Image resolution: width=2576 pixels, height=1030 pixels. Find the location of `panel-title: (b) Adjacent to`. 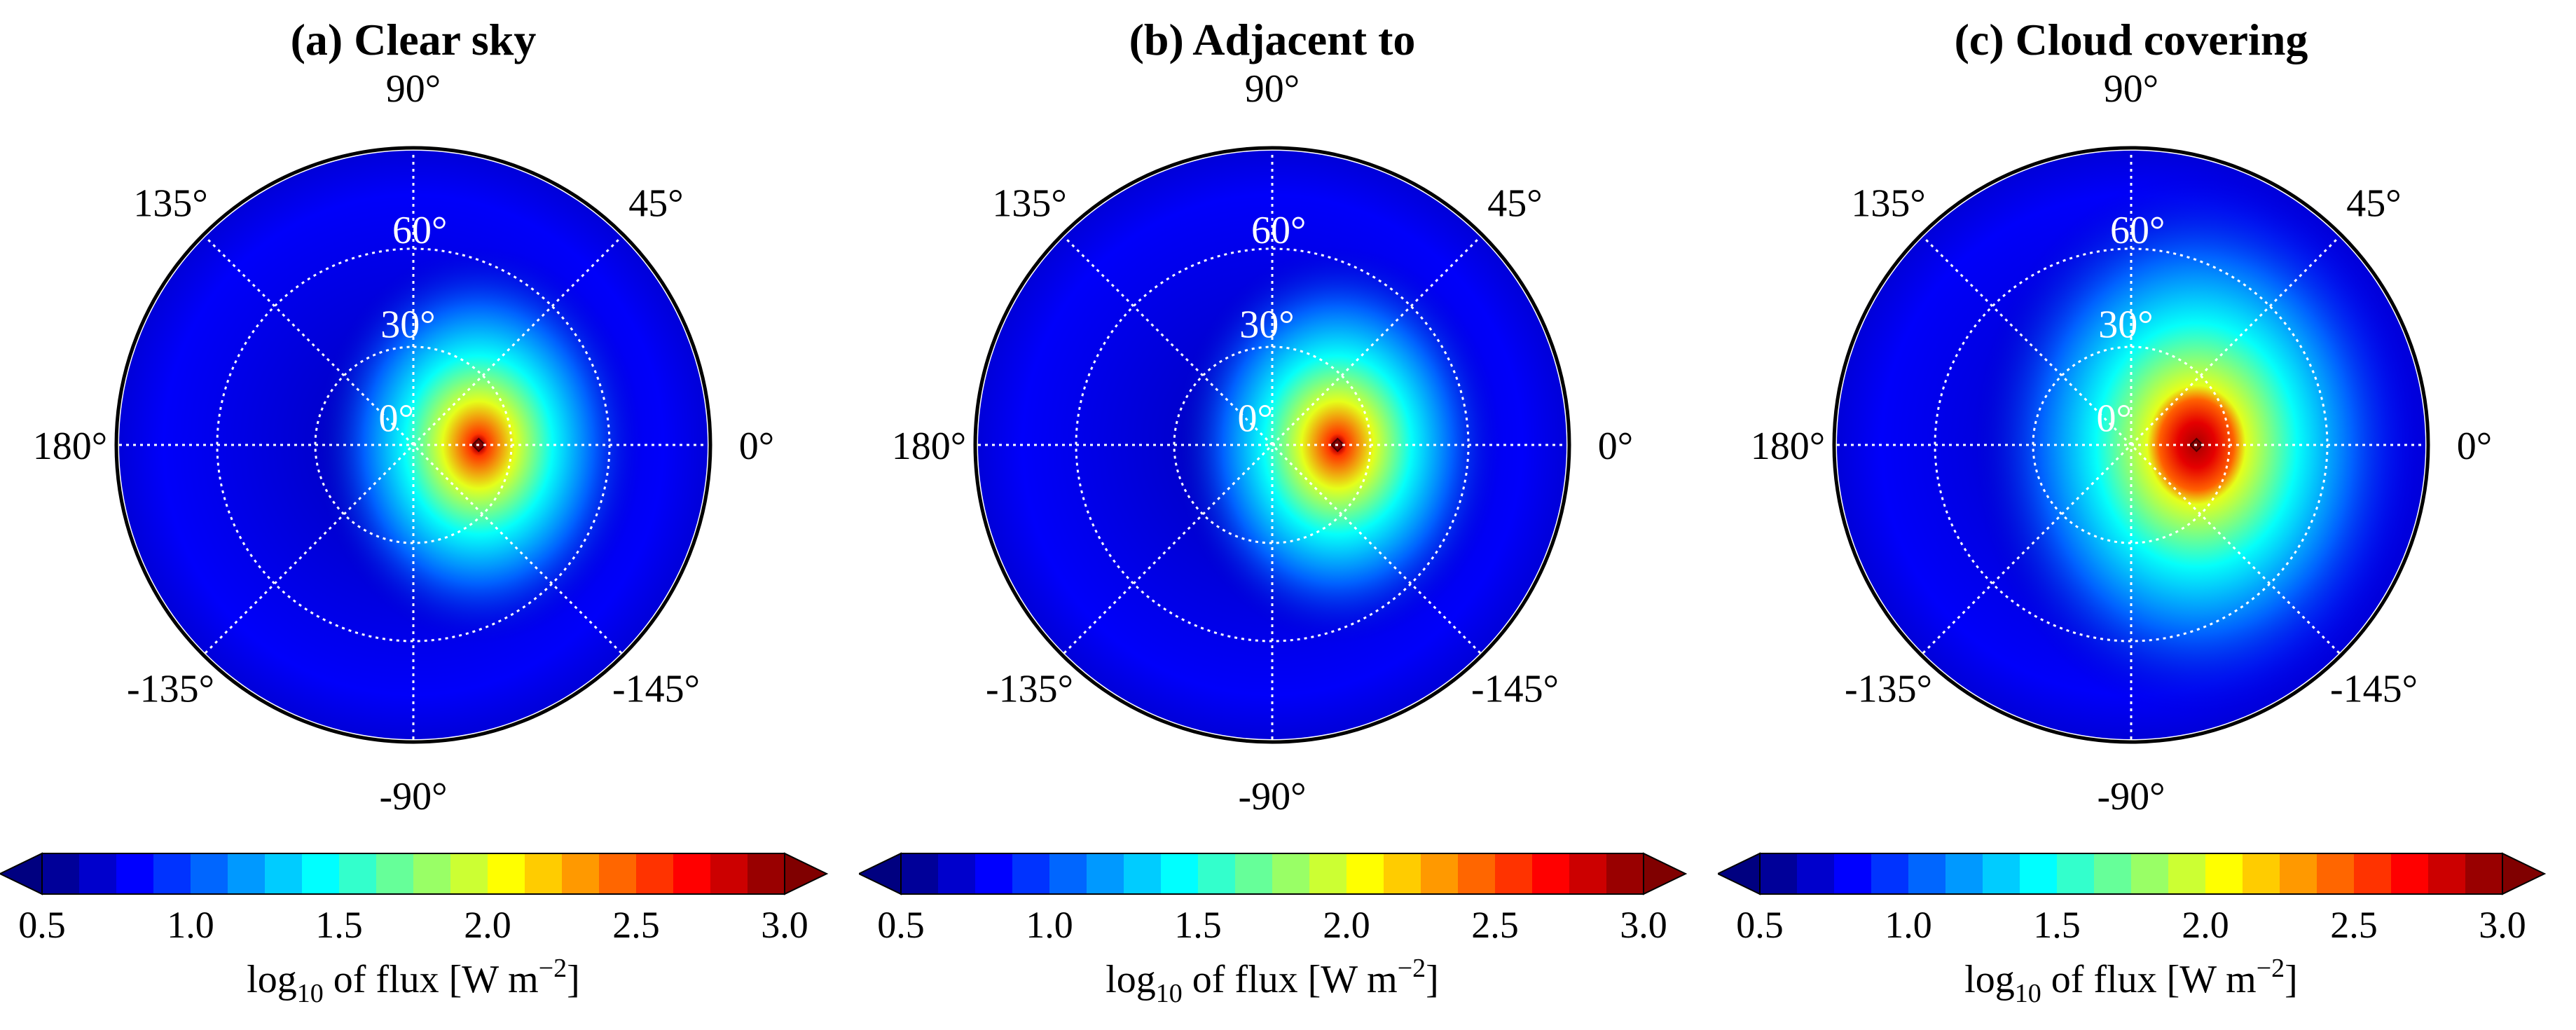

panel-title: (b) Adjacent to is located at coordinates (1272, 39).